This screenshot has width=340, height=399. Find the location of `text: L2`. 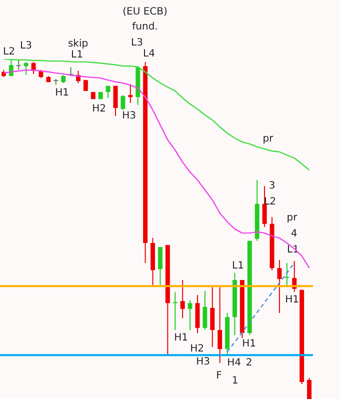

text: L2 is located at coordinates (9, 52).